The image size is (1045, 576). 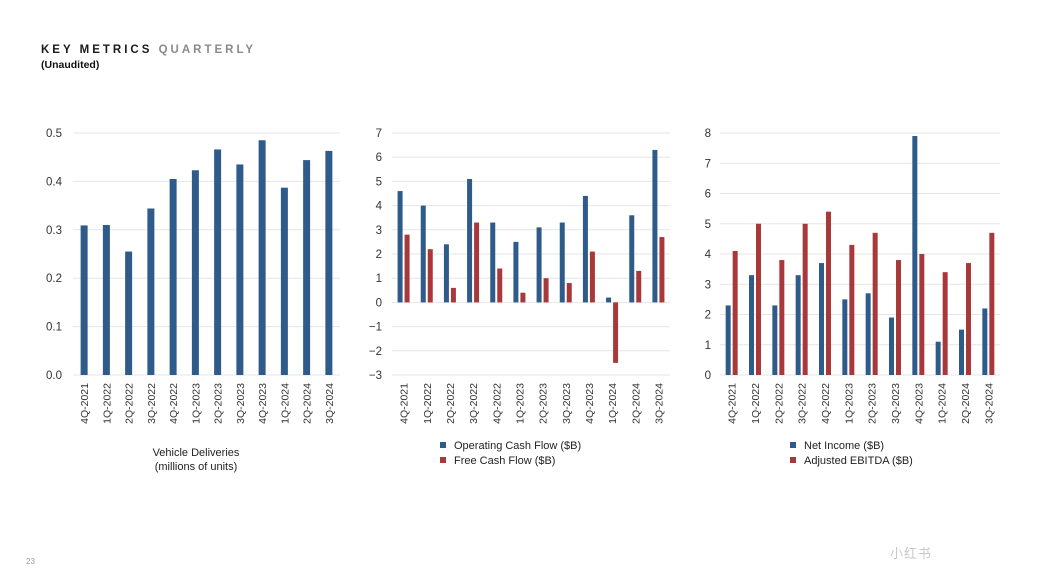 I want to click on y-tick-label: 0, so click(x=708, y=376).